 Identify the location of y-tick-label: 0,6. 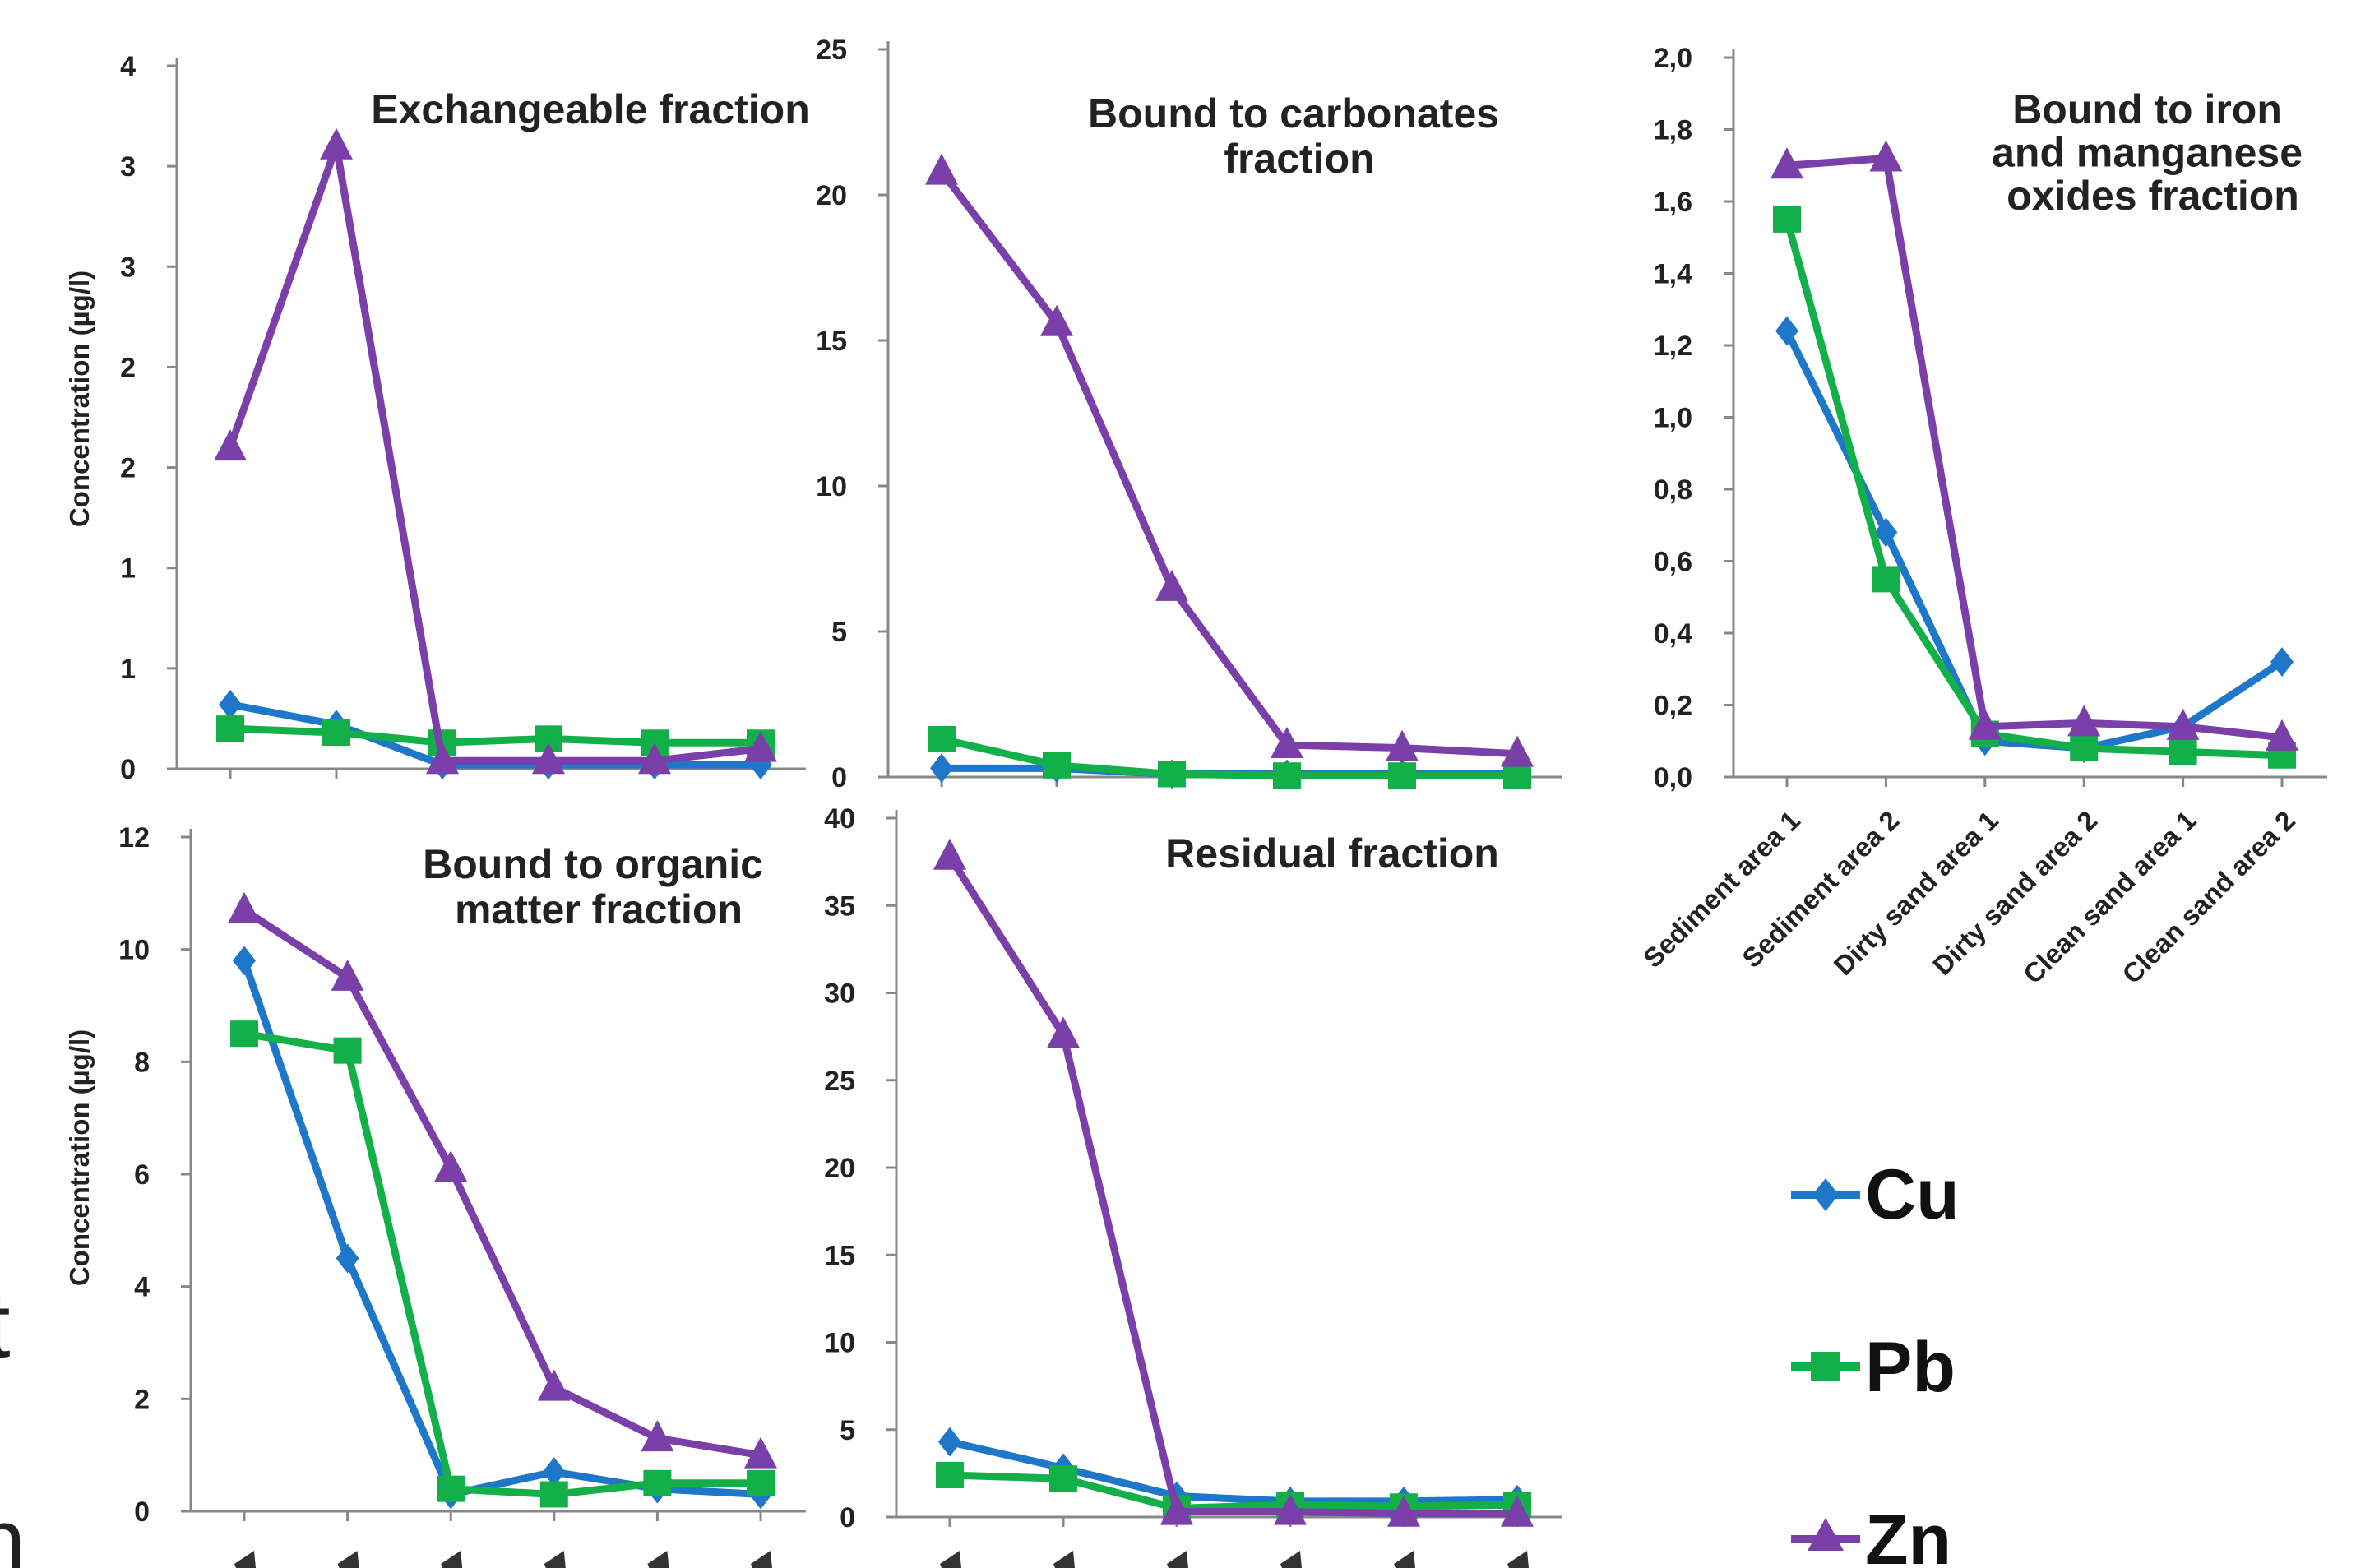
(1673, 562).